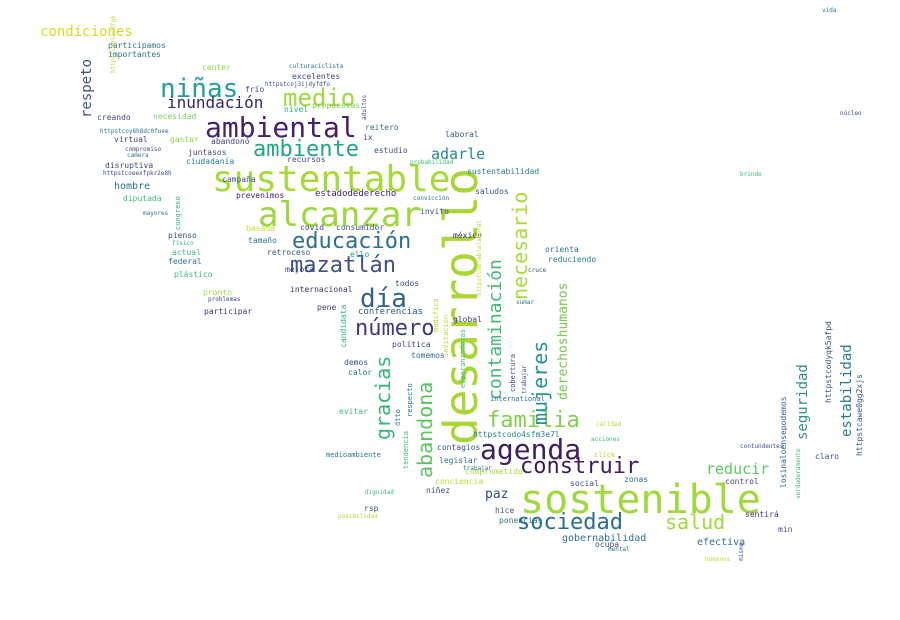 The height and width of the screenshot is (620, 900). What do you see at coordinates (462, 134) in the screenshot?
I see `cloud-word: laboral` at bounding box center [462, 134].